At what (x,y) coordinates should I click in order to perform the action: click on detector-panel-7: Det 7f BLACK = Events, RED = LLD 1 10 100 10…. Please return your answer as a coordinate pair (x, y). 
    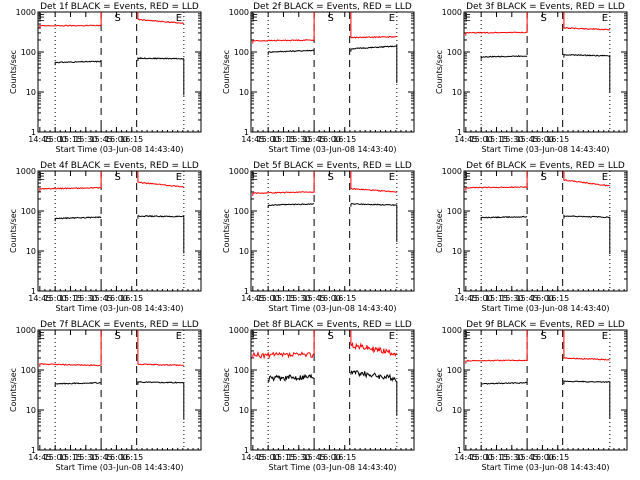
    Looking at the image, I should click on (105, 396).